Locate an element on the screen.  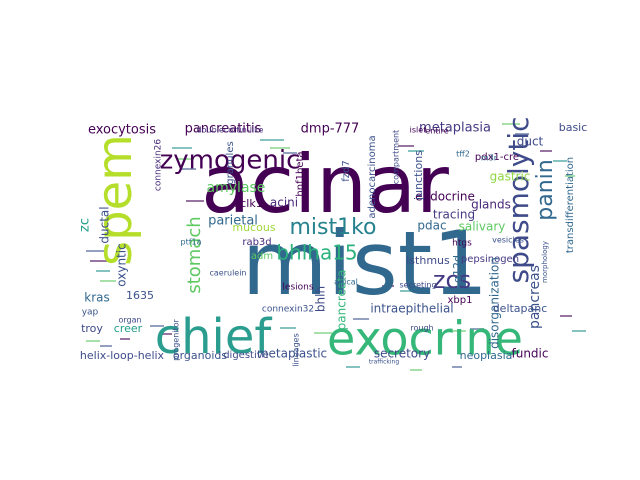
cloud-word-exocytosis: exocytosis is located at coordinates (122, 130).